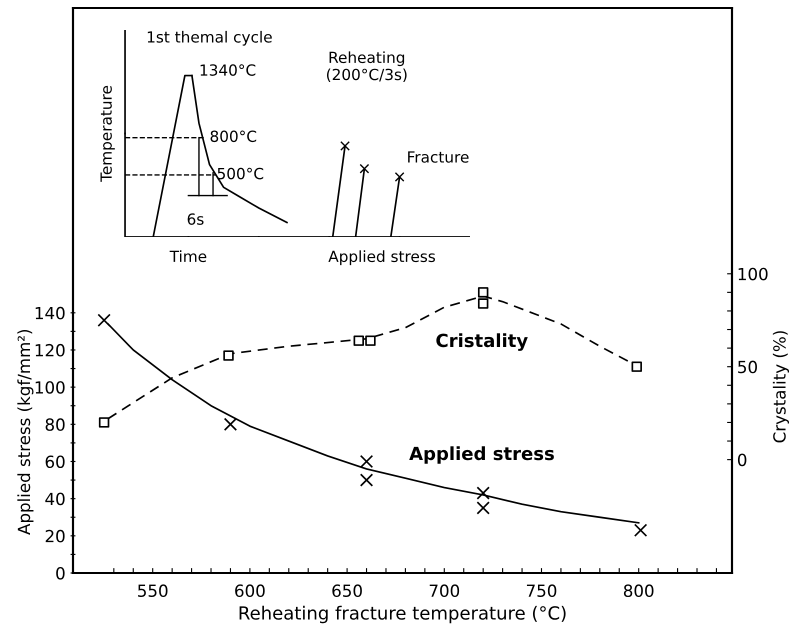  Describe the element at coordinates (196, 219) in the screenshot. I see `annotation: 6s` at that location.